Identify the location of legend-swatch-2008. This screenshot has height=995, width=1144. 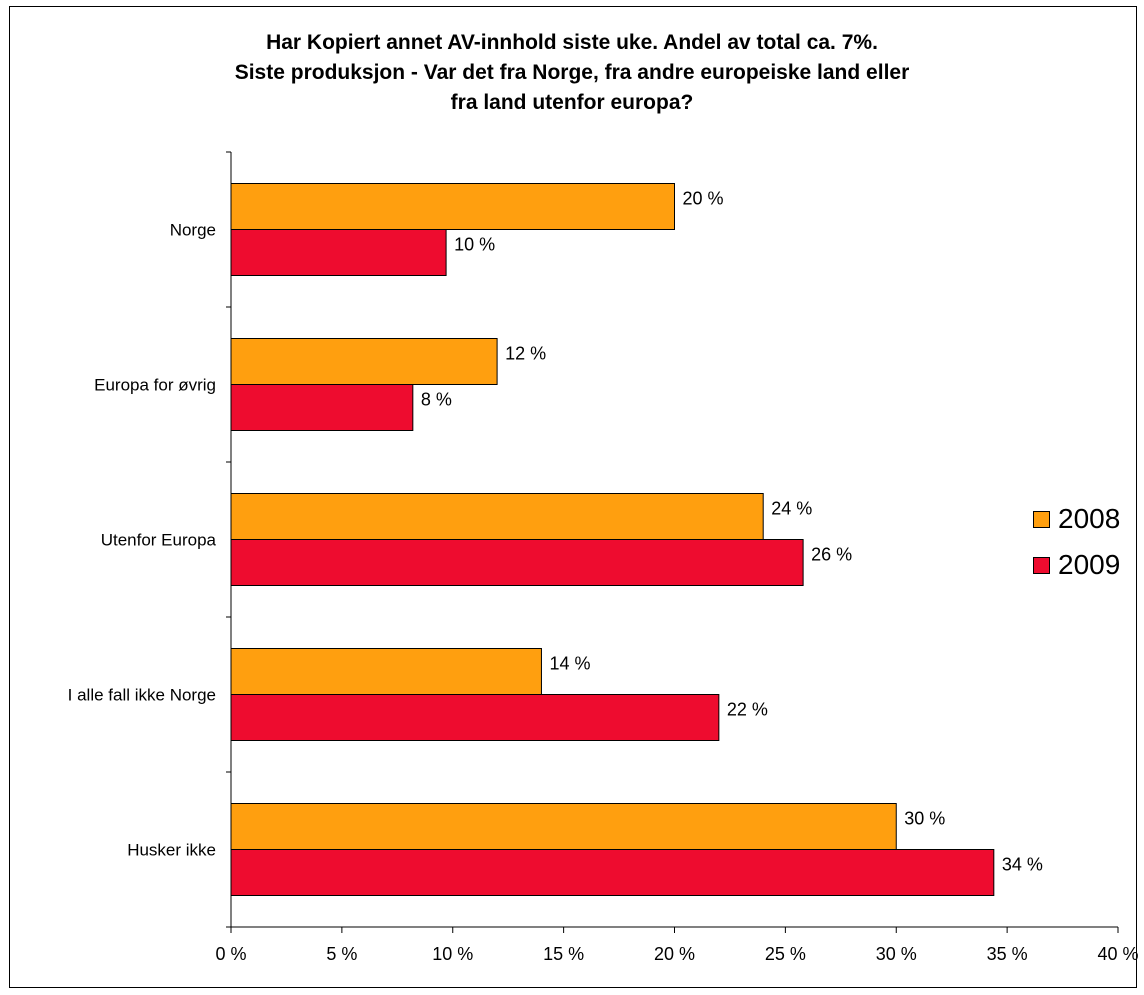
(1041, 519).